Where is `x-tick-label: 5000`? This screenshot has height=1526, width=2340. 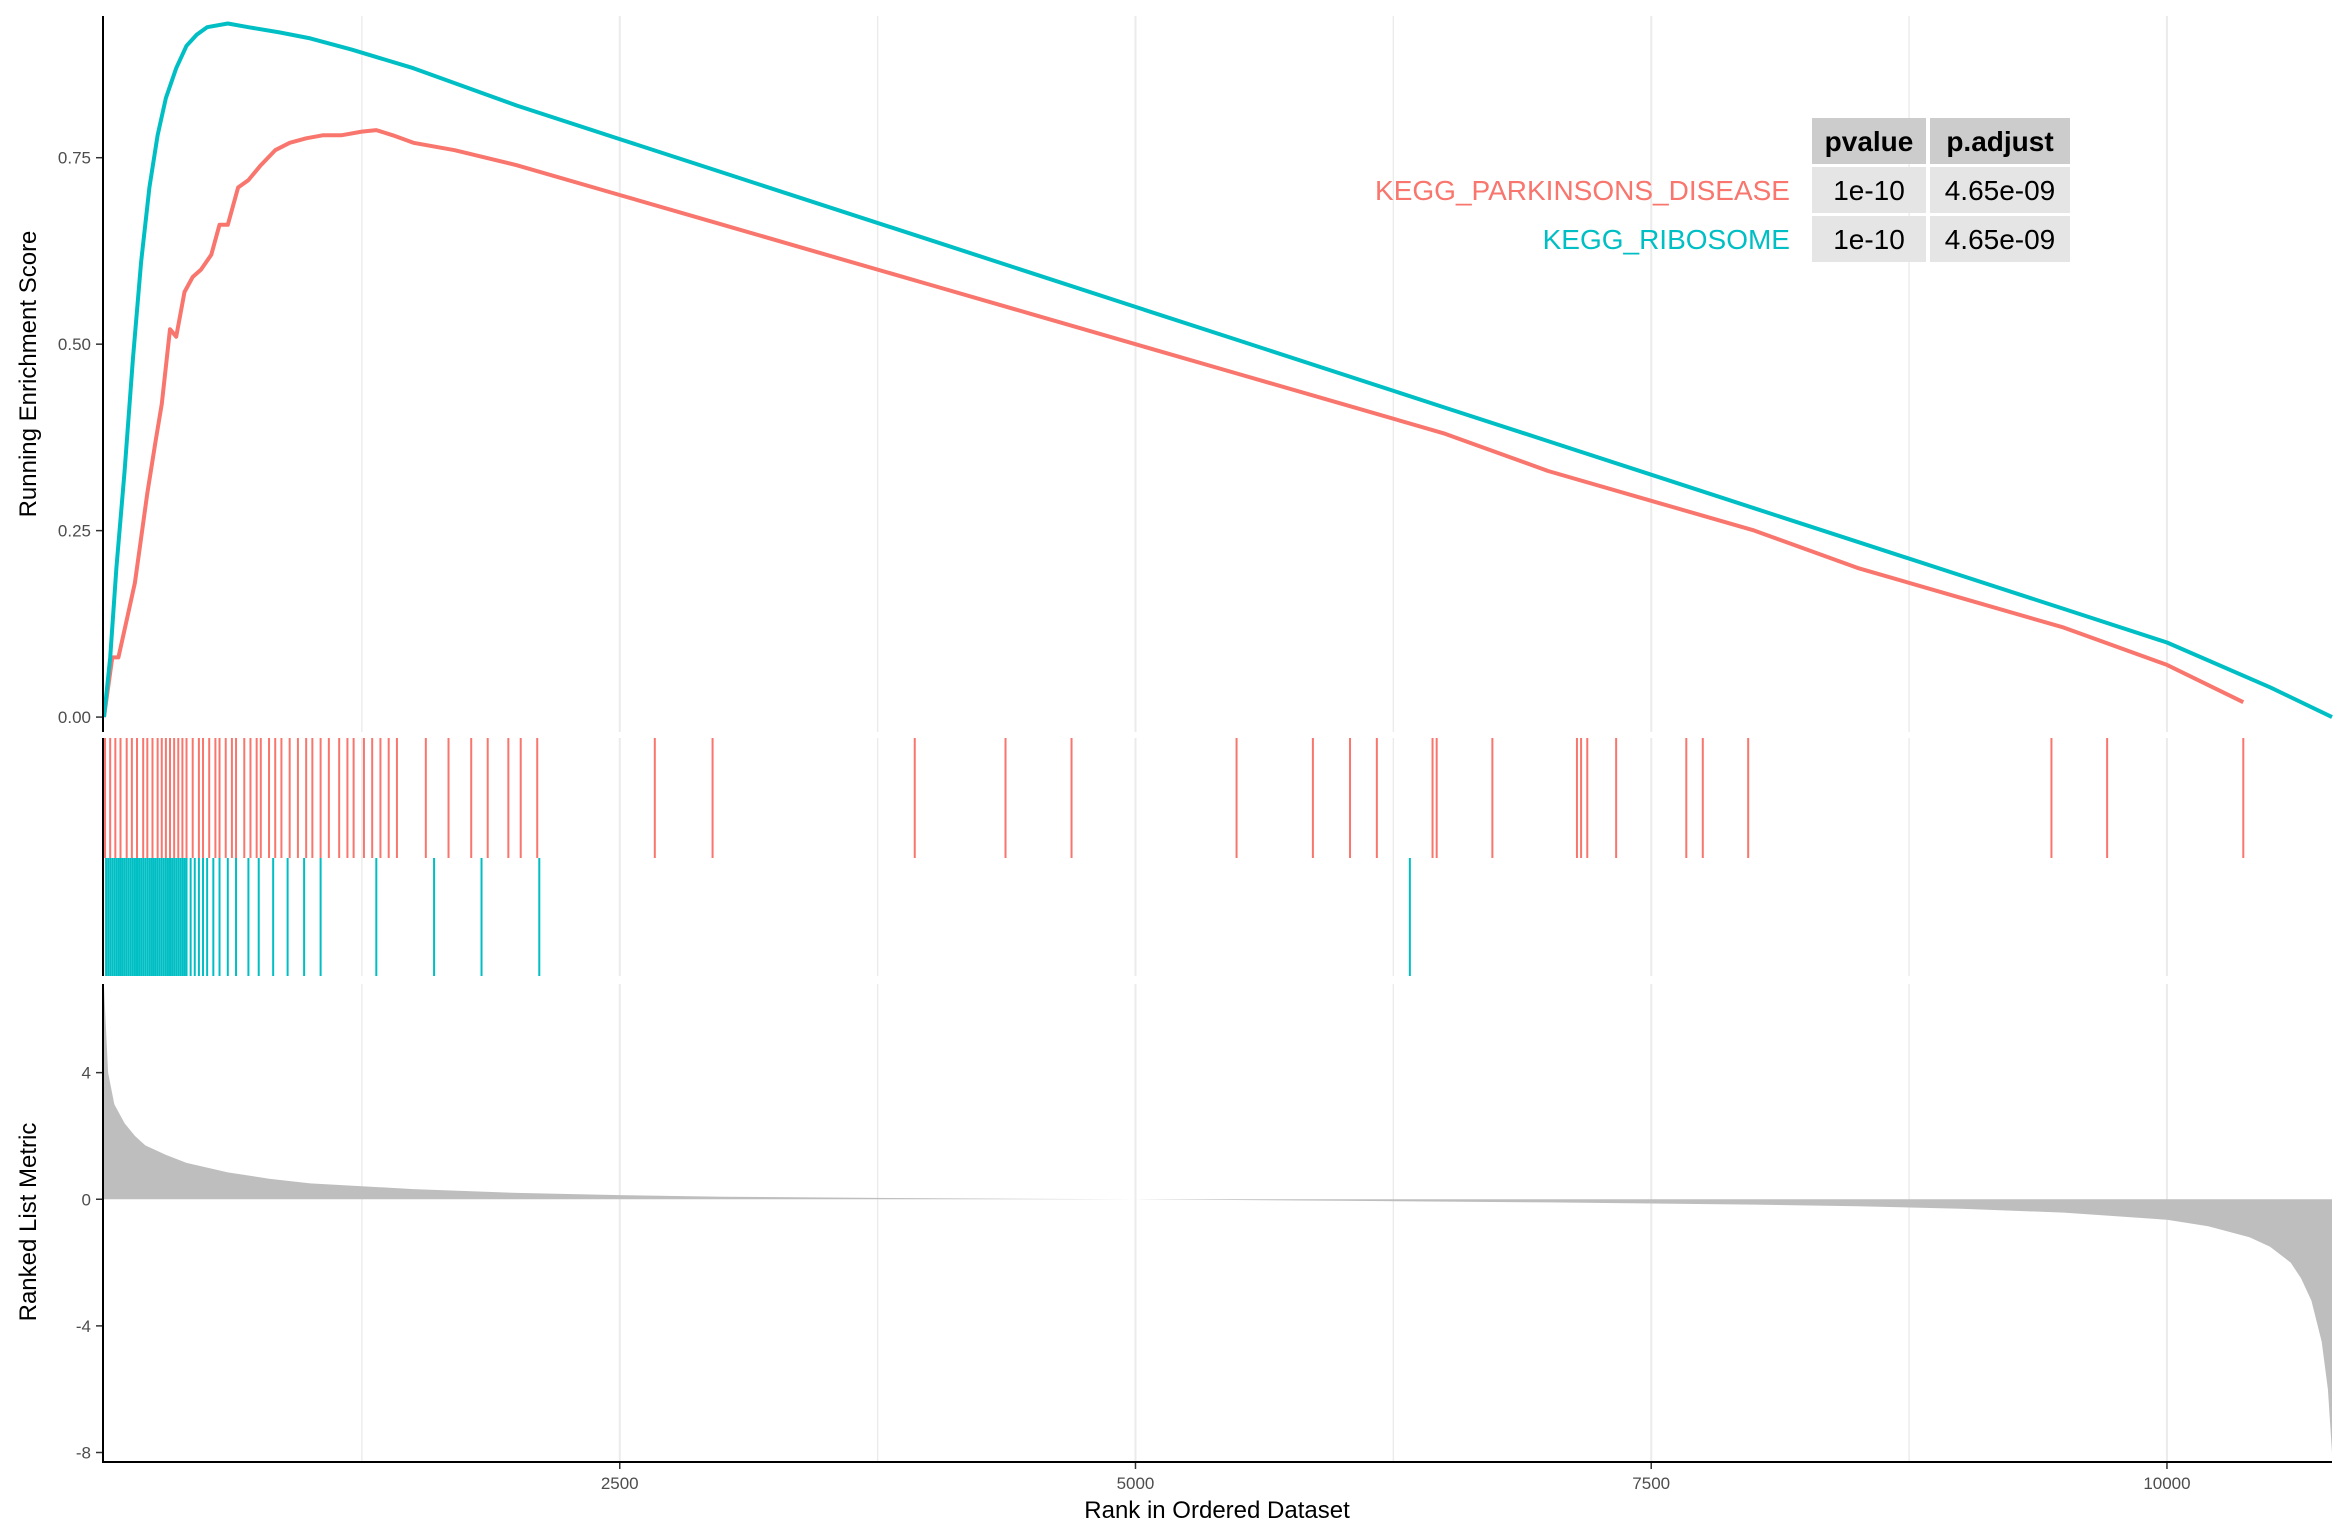 x-tick-label: 5000 is located at coordinates (1136, 1483).